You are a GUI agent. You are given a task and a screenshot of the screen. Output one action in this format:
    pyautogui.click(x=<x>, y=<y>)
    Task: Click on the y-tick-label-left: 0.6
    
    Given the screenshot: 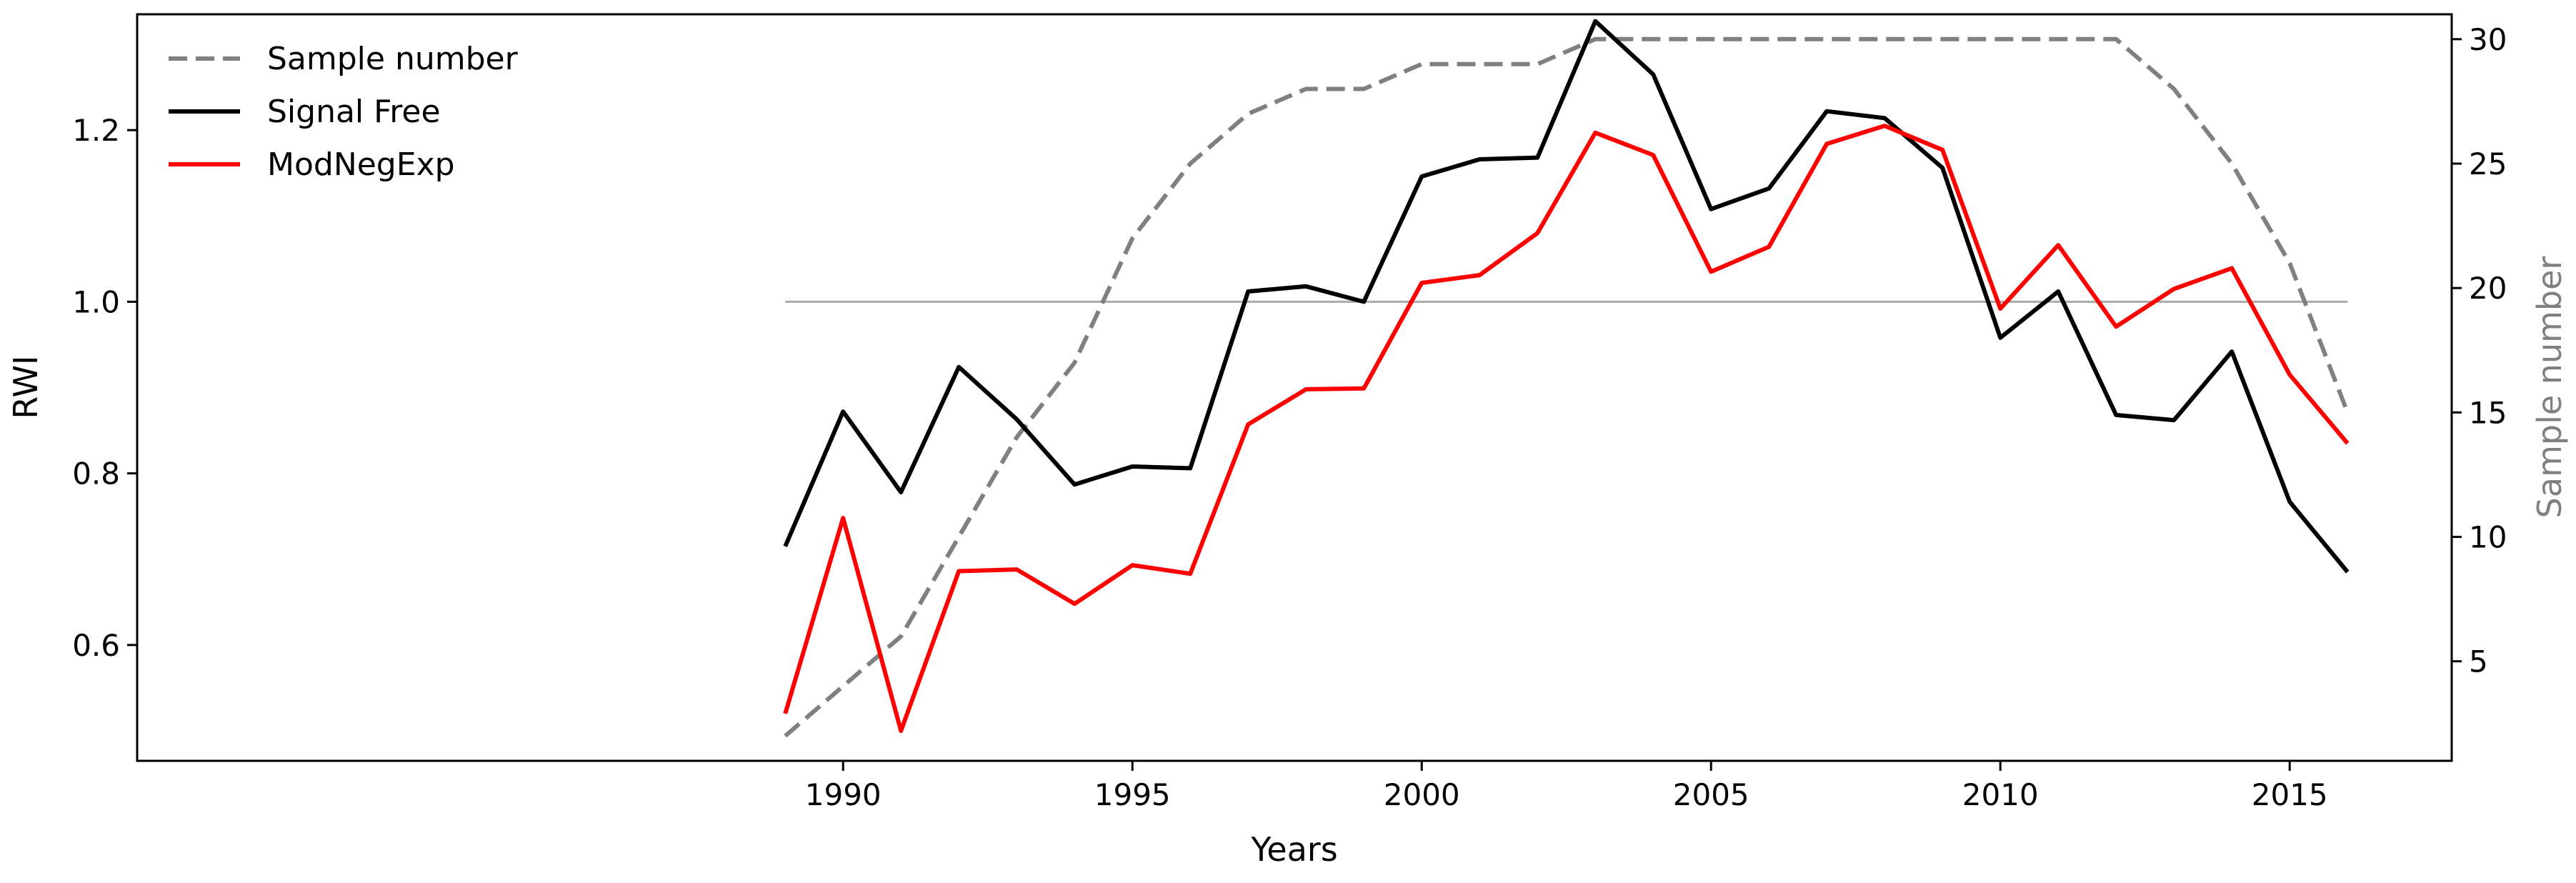 What is the action you would take?
    pyautogui.click(x=96, y=645)
    